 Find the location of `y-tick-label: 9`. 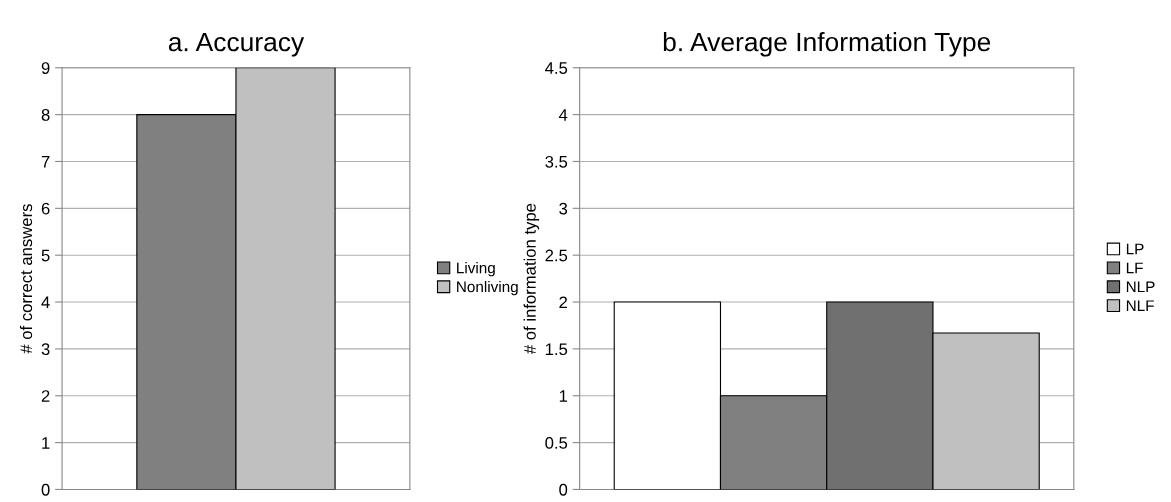

y-tick-label: 9 is located at coordinates (45, 68).